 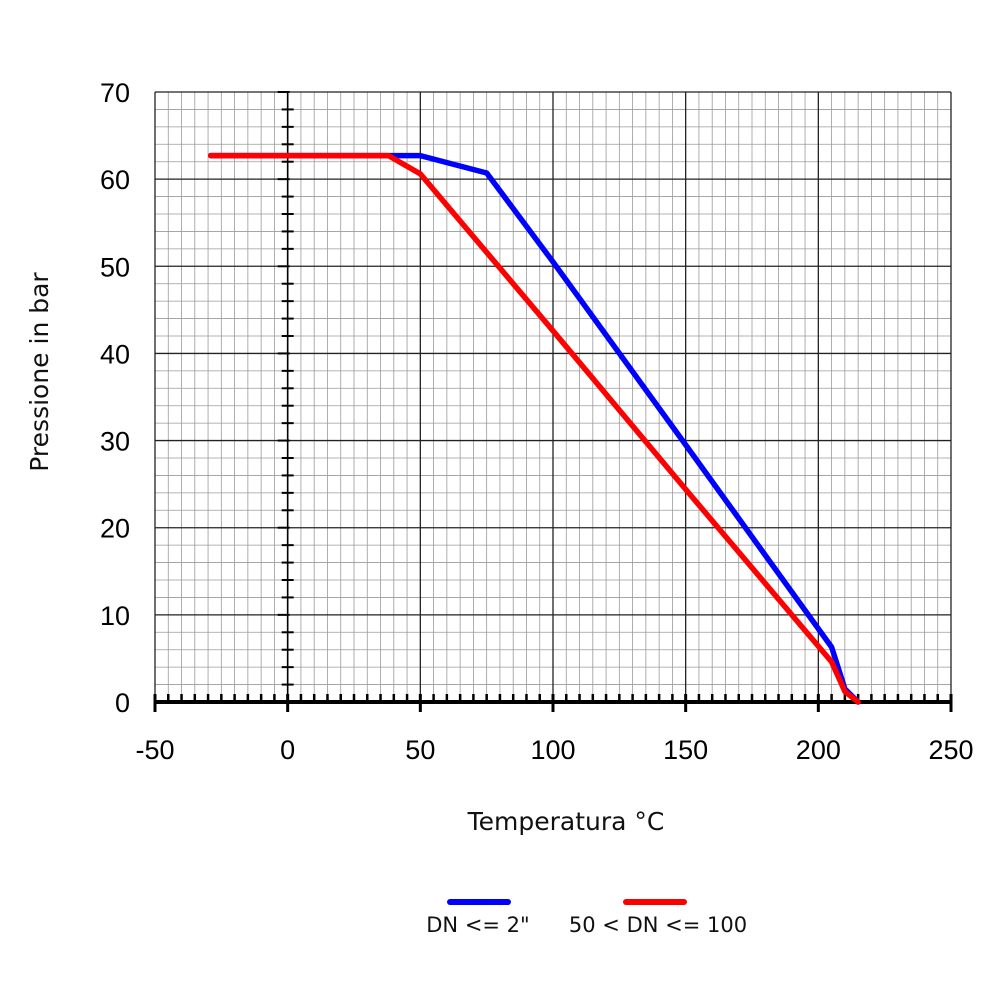 What do you see at coordinates (477, 925) in the screenshot?
I see `legend-label-1: DN <= 2"` at bounding box center [477, 925].